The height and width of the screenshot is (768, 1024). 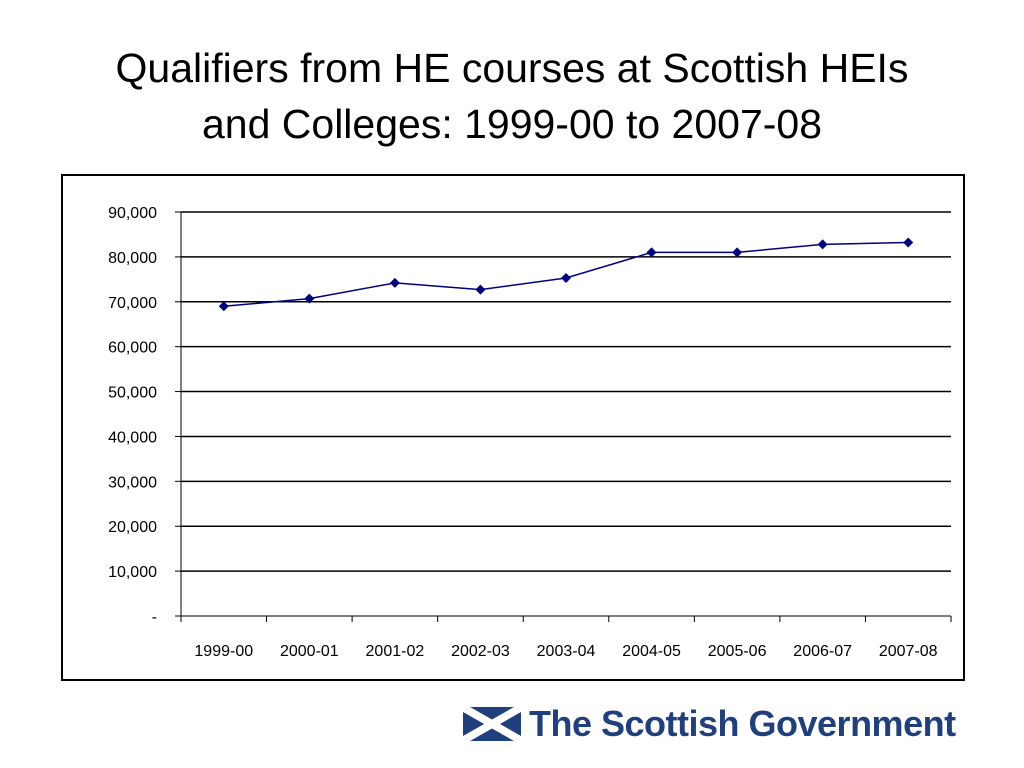 I want to click on x-tick-label-8: 2007-08, so click(x=908, y=651).